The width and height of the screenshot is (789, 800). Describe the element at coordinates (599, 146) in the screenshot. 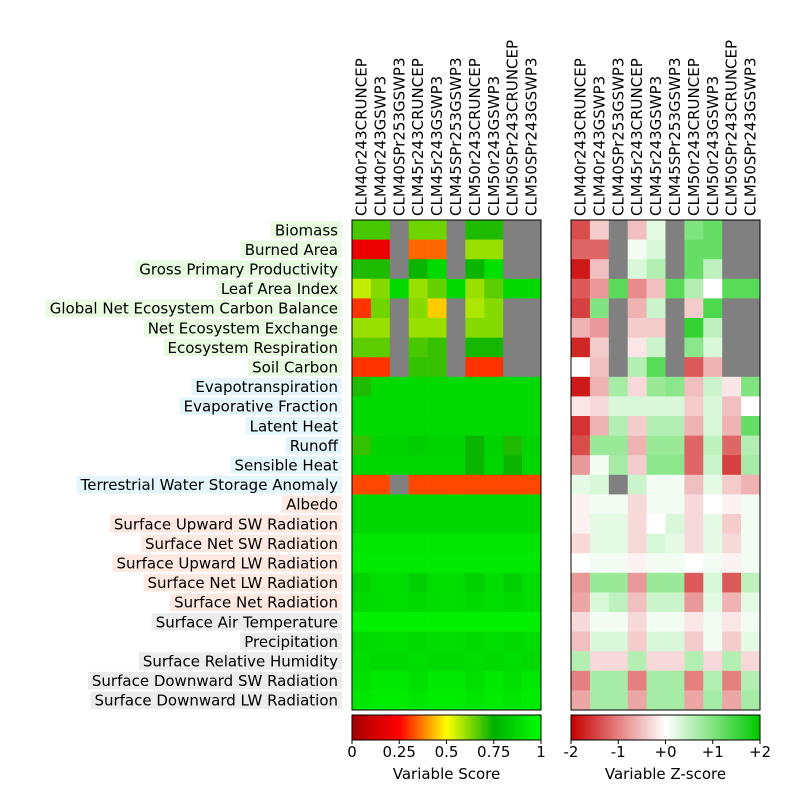

I see `column-header-clm40r243gswp3: CLM40r243GSWP3` at that location.